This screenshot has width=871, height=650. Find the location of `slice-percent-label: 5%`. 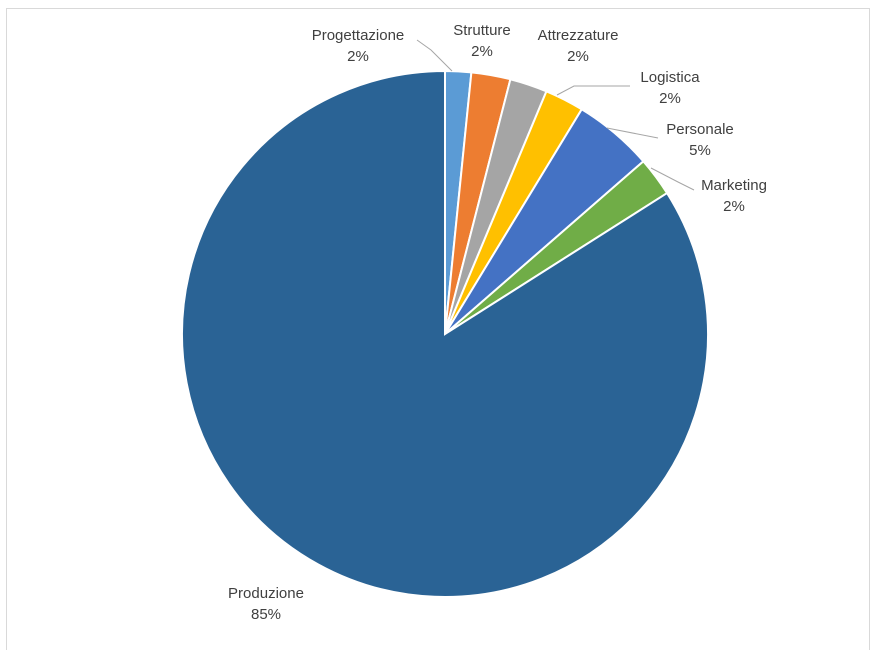

slice-percent-label: 5% is located at coordinates (700, 150).